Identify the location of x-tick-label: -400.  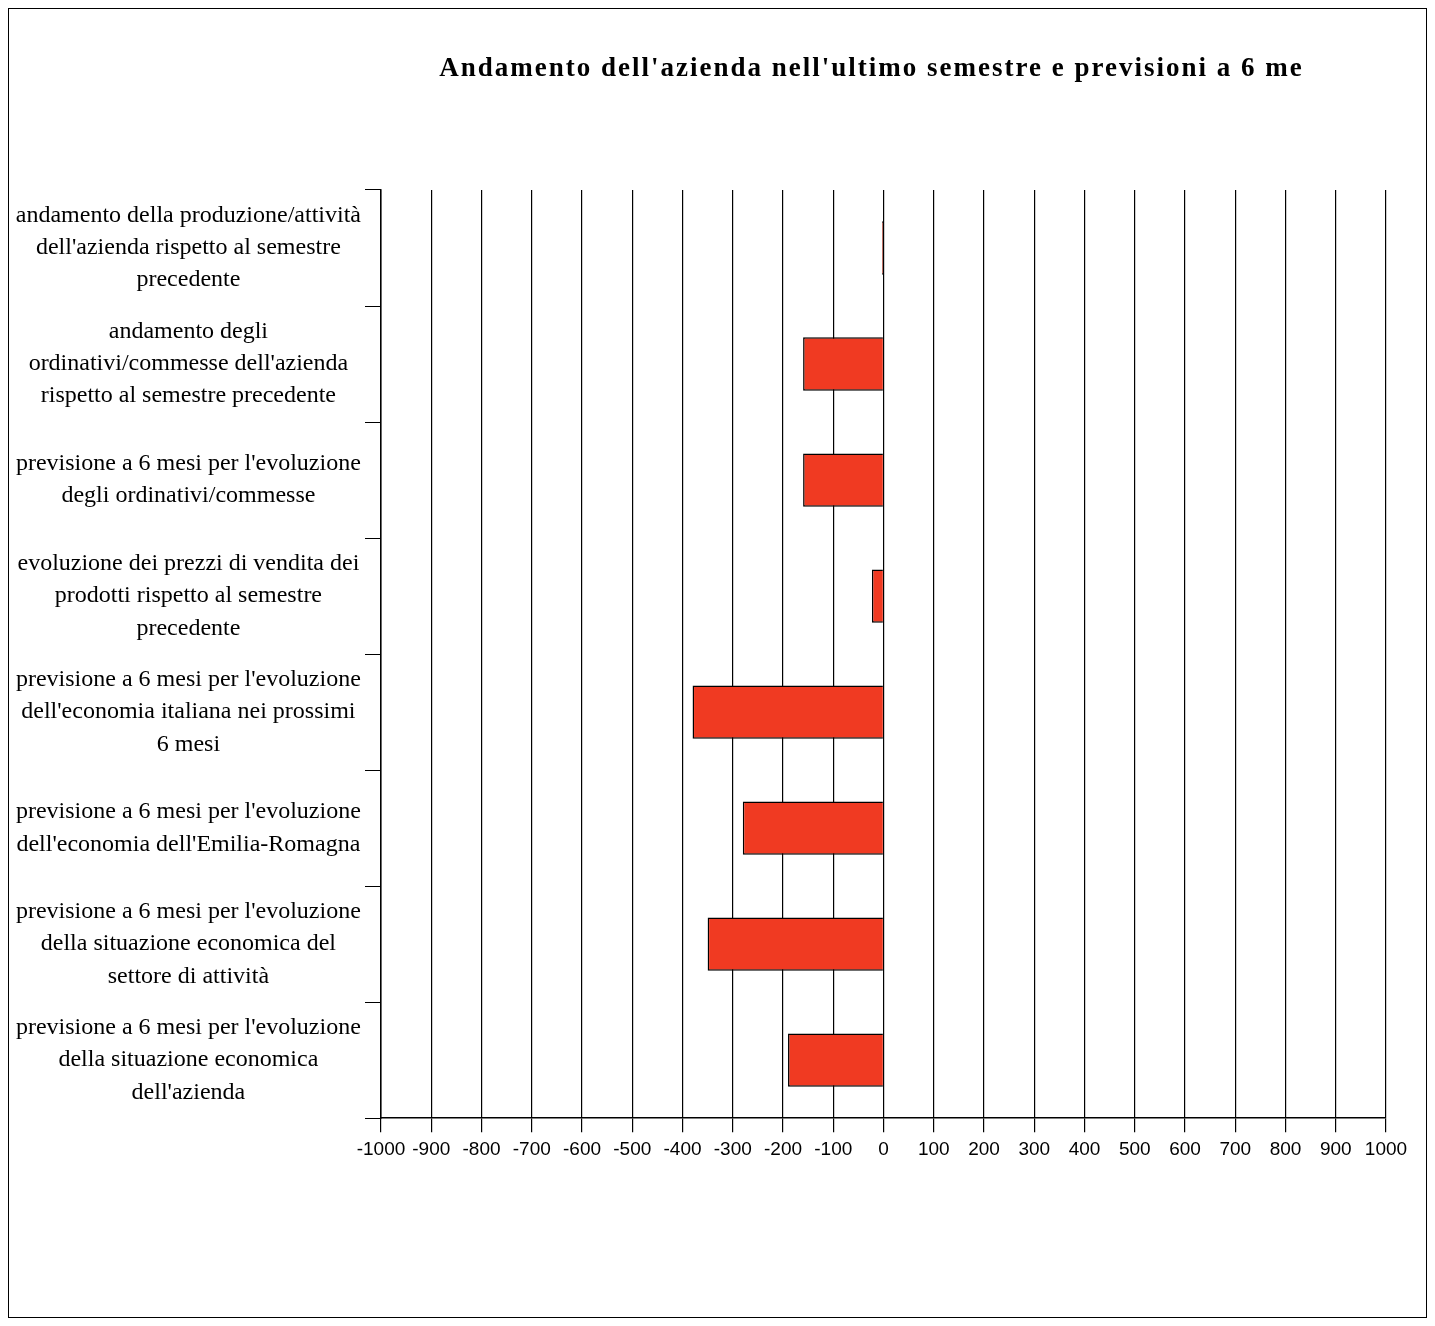
(682, 1148).